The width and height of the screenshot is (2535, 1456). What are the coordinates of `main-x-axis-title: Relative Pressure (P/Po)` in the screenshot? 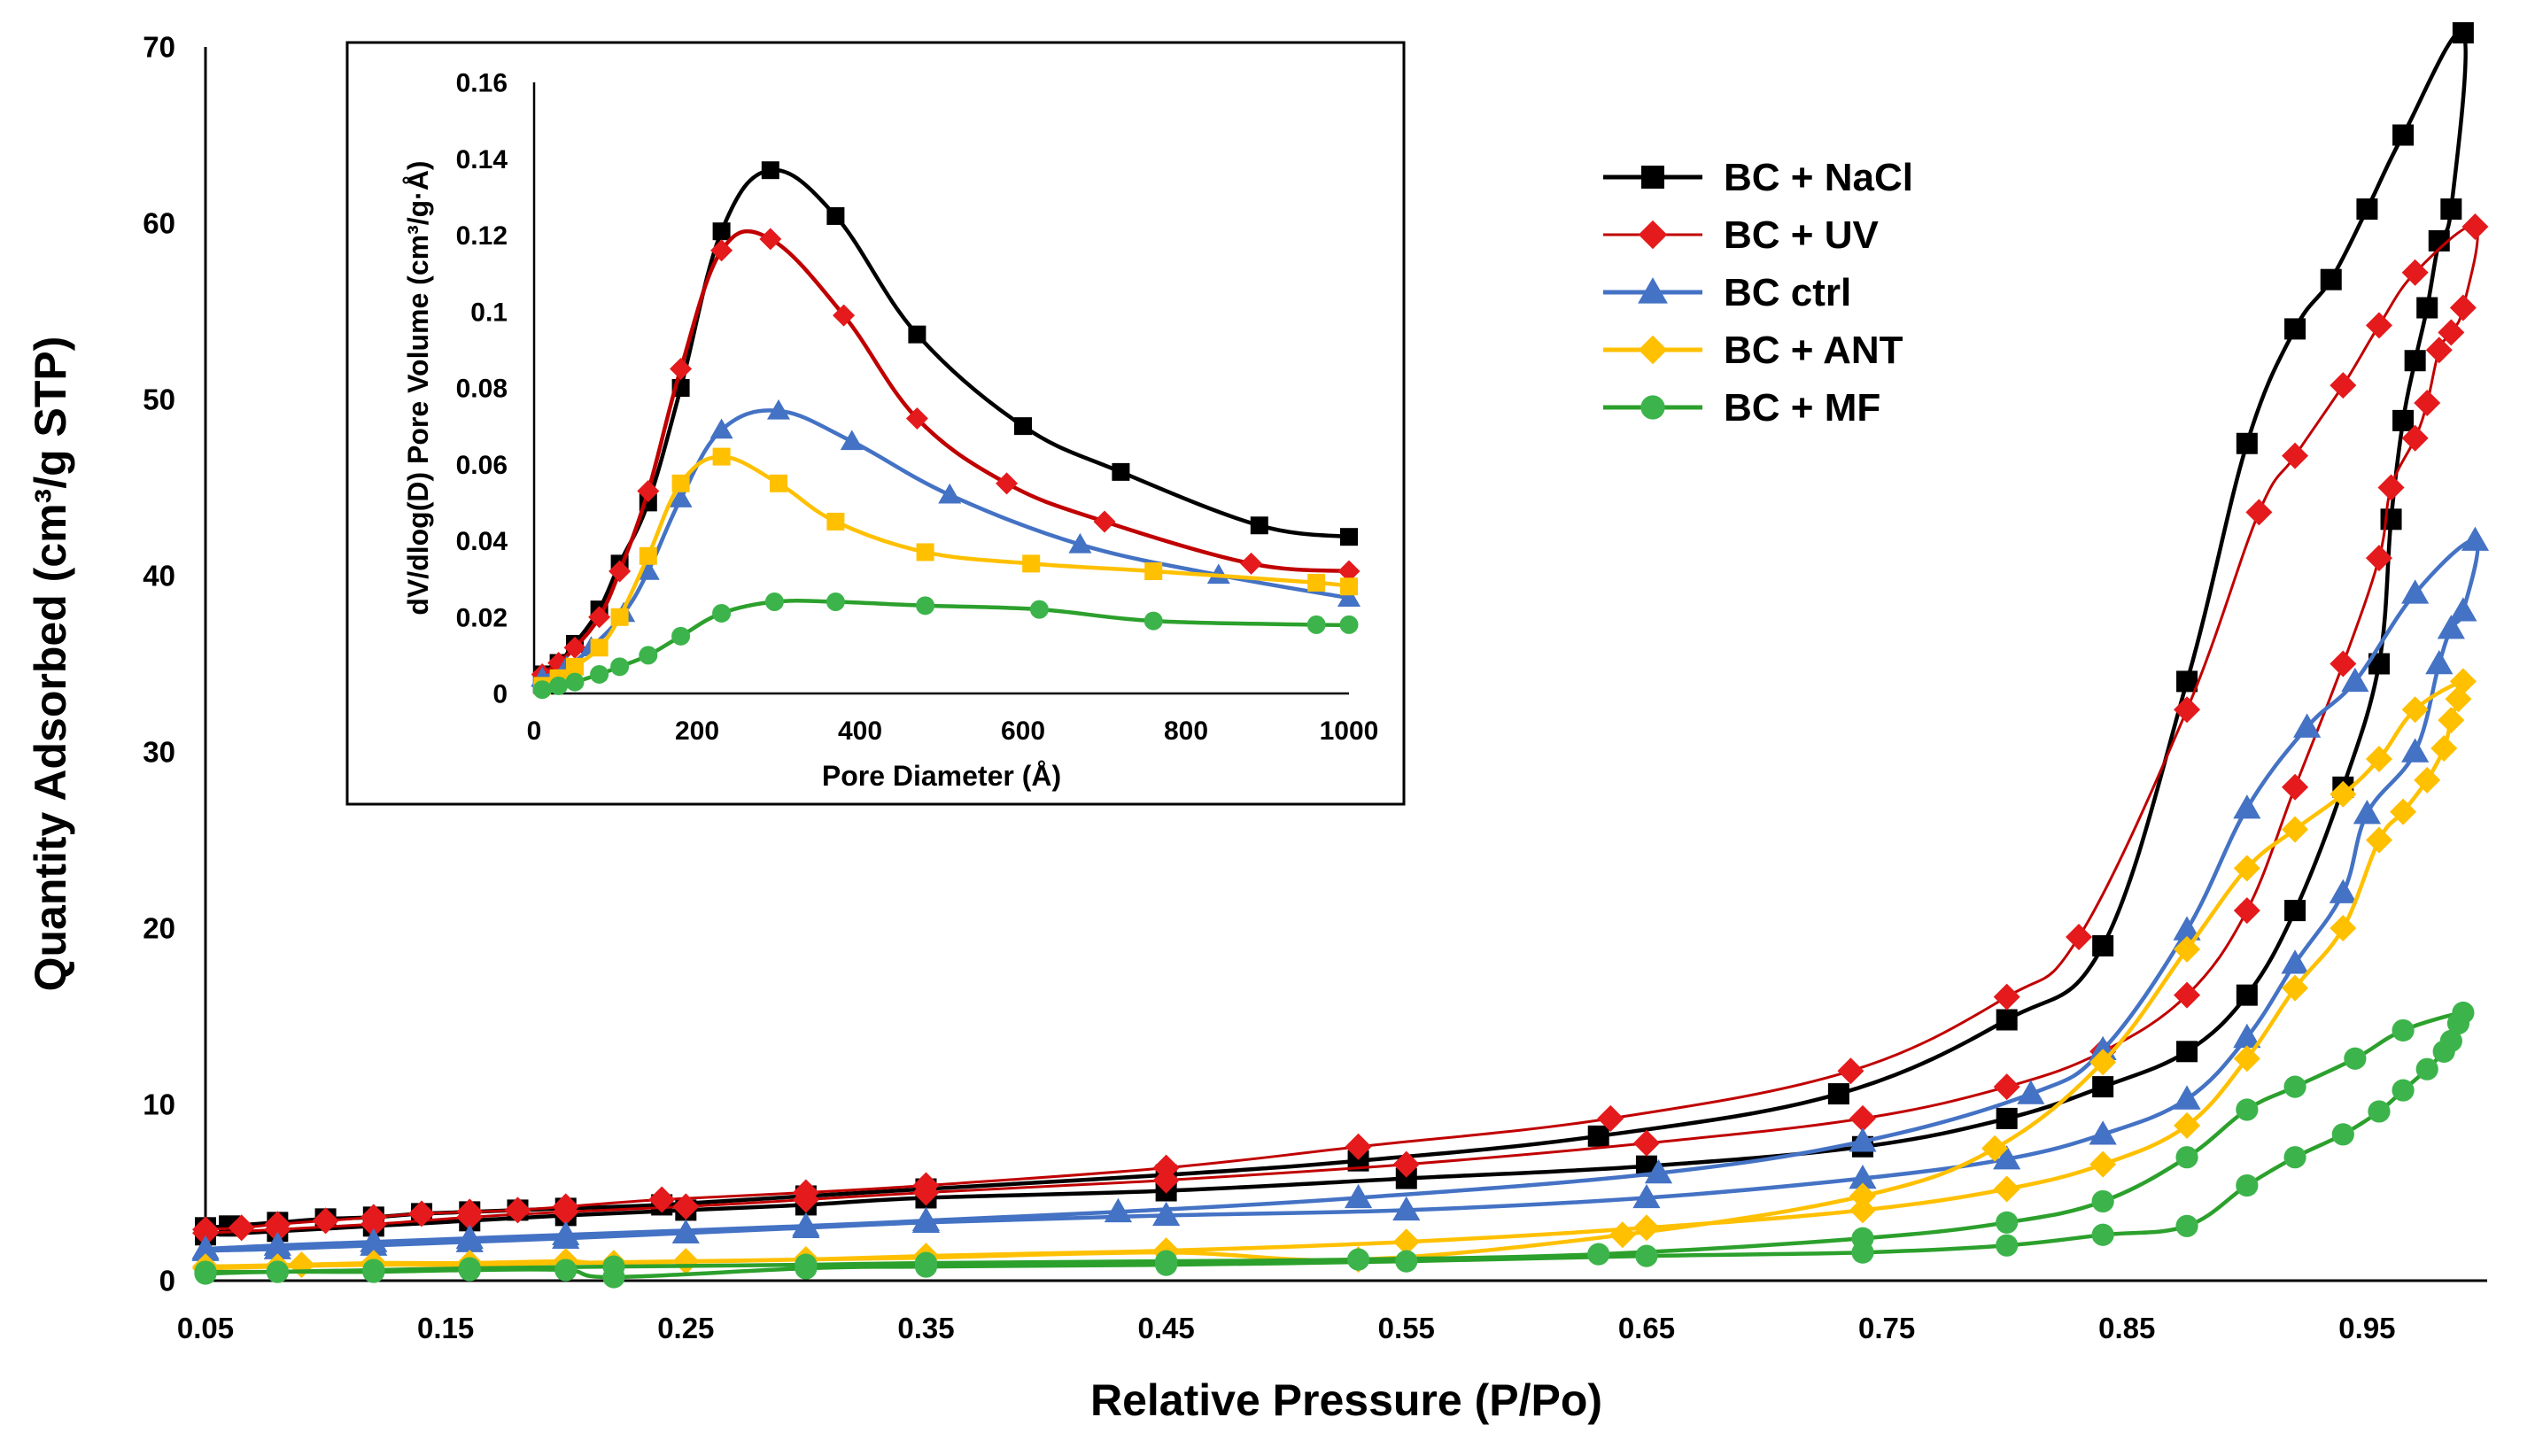 It's located at (1346, 1400).